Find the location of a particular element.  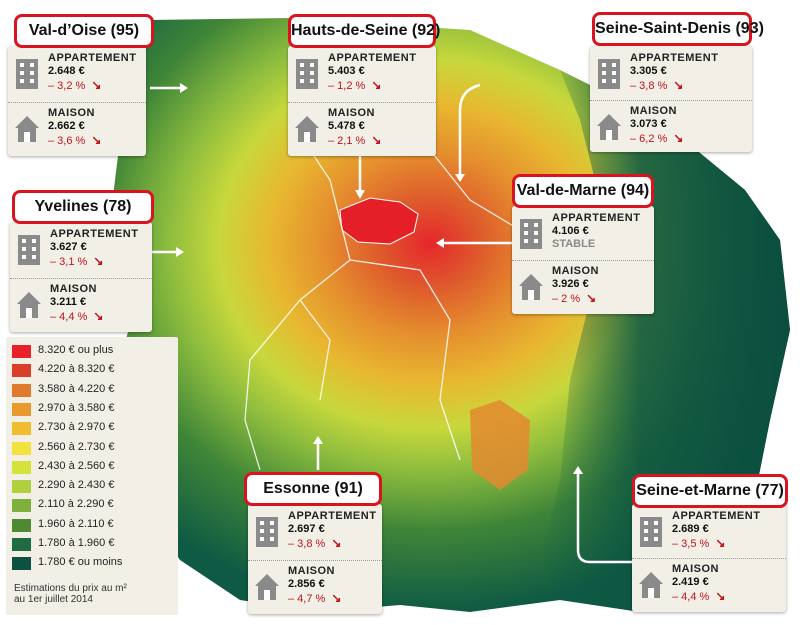

legend-note-line2: au 1er juillet 2014 is located at coordinates (53, 599).